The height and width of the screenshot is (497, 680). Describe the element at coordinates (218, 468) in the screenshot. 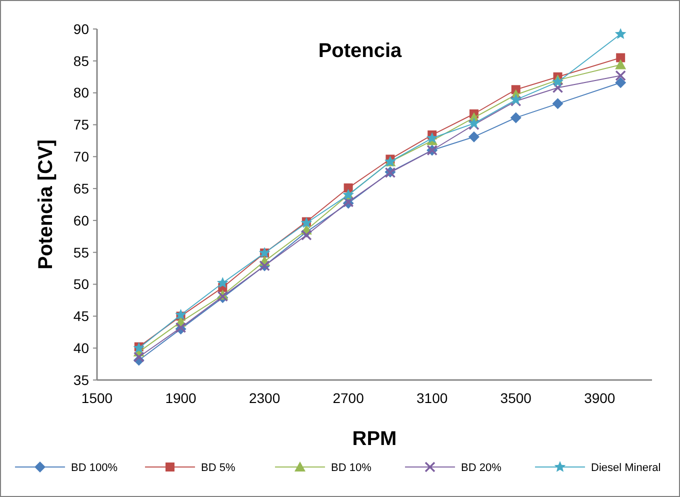

I see `legend-label: BD 5%` at that location.